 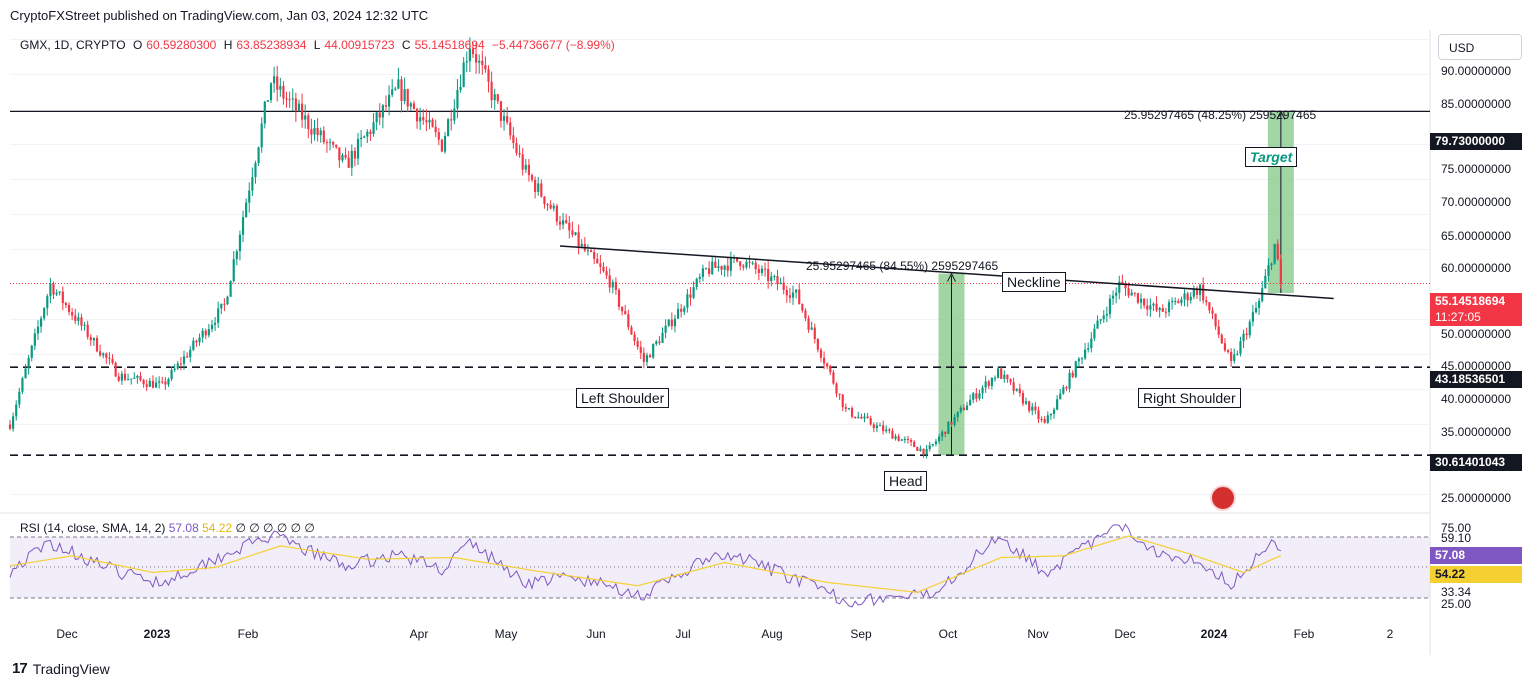 I want to click on time-tick: May, so click(x=506, y=634).